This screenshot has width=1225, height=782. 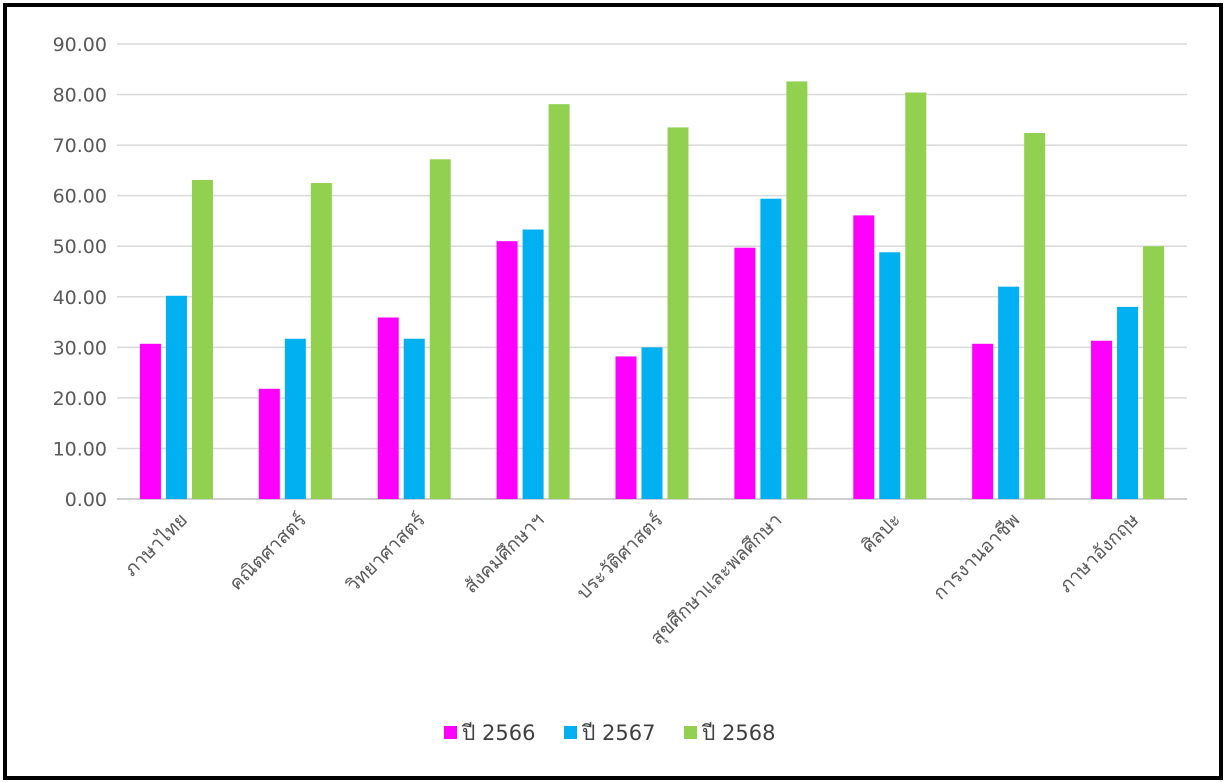 I want to click on x-tick-label: คณิตศาสตร์, so click(x=268, y=552).